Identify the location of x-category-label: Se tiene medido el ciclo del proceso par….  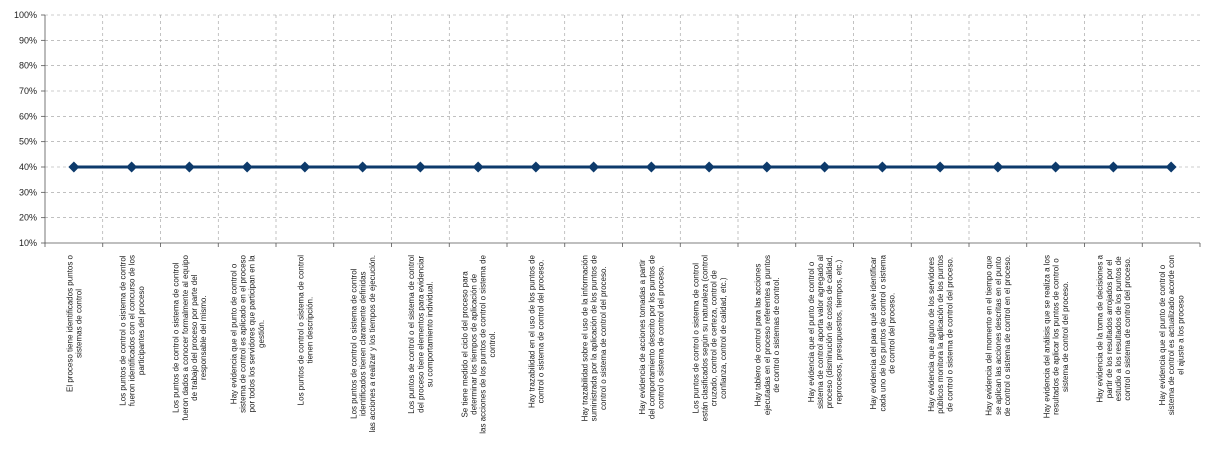
(478, 343).